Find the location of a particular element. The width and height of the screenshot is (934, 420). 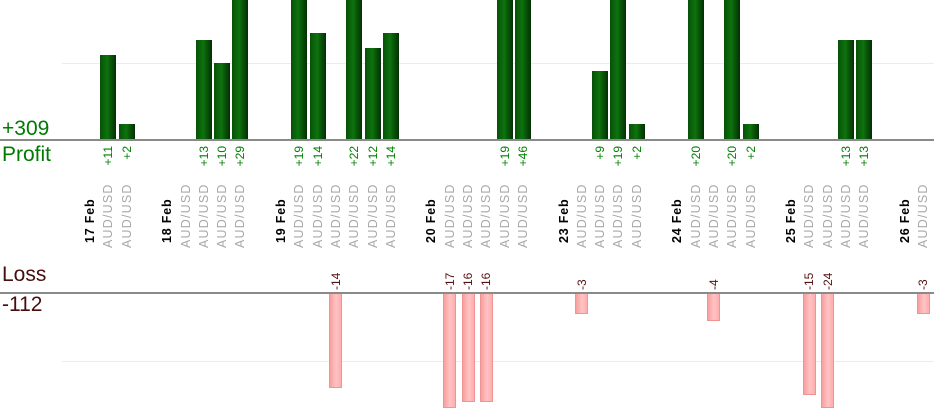

profit-value-label: +9 is located at coordinates (600, 153).